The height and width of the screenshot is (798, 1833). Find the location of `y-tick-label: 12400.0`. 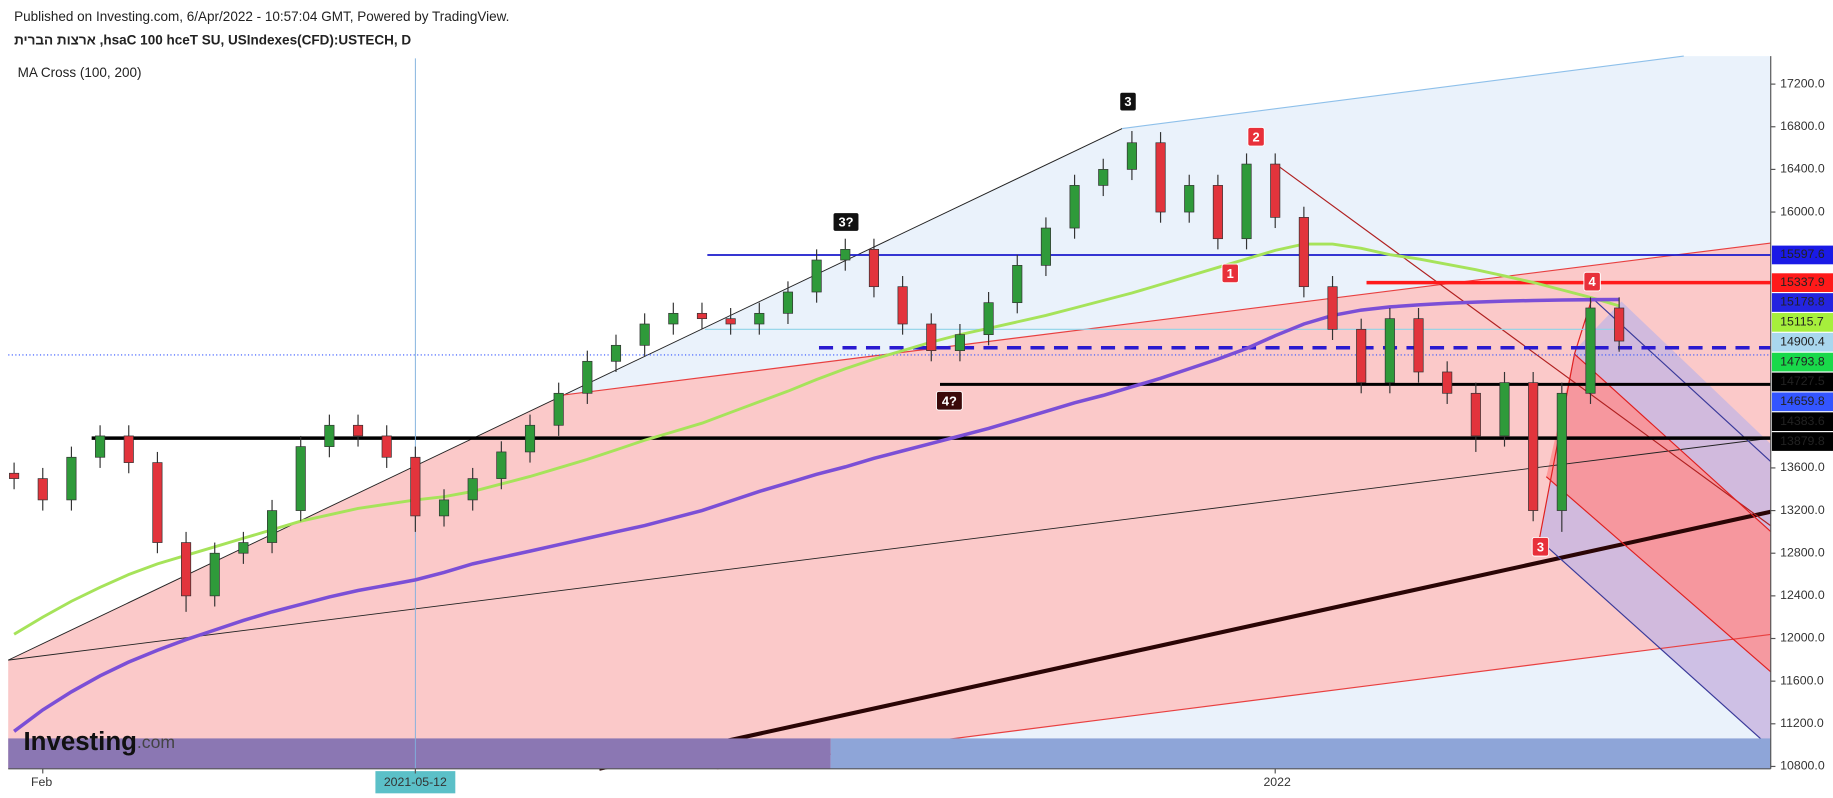

y-tick-label: 12400.0 is located at coordinates (1802, 595).